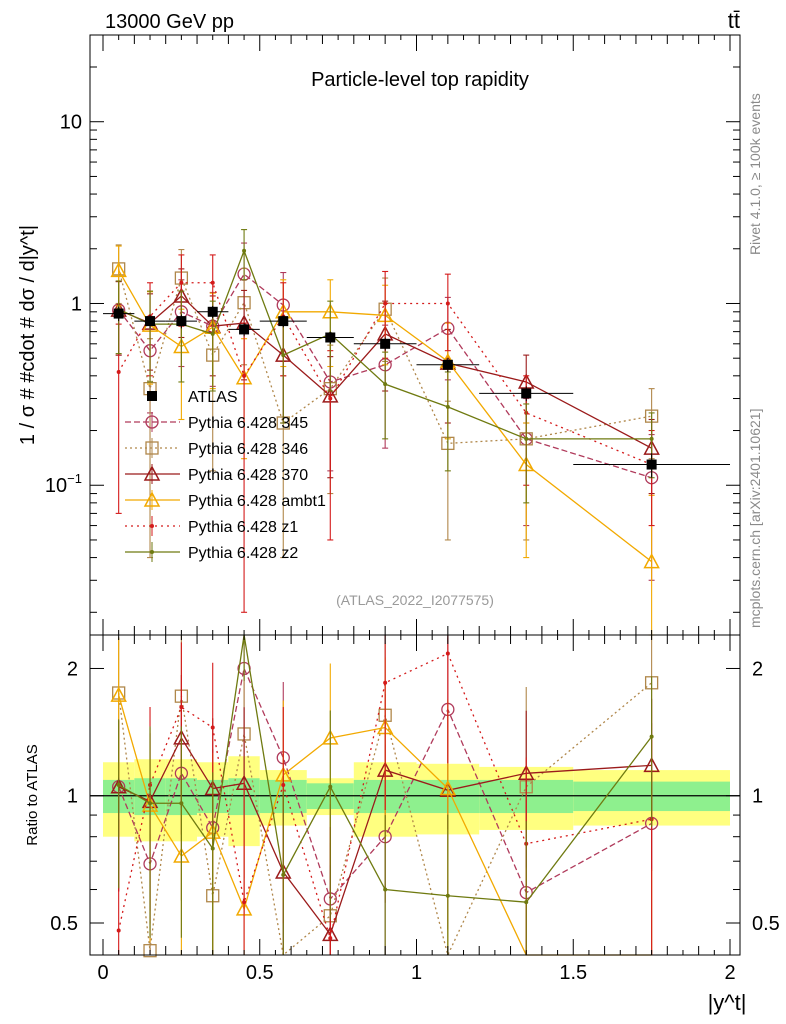 The image size is (786, 1024). What do you see at coordinates (248, 423) in the screenshot?
I see `legend-label-p345: Pythia 6.428 345` at bounding box center [248, 423].